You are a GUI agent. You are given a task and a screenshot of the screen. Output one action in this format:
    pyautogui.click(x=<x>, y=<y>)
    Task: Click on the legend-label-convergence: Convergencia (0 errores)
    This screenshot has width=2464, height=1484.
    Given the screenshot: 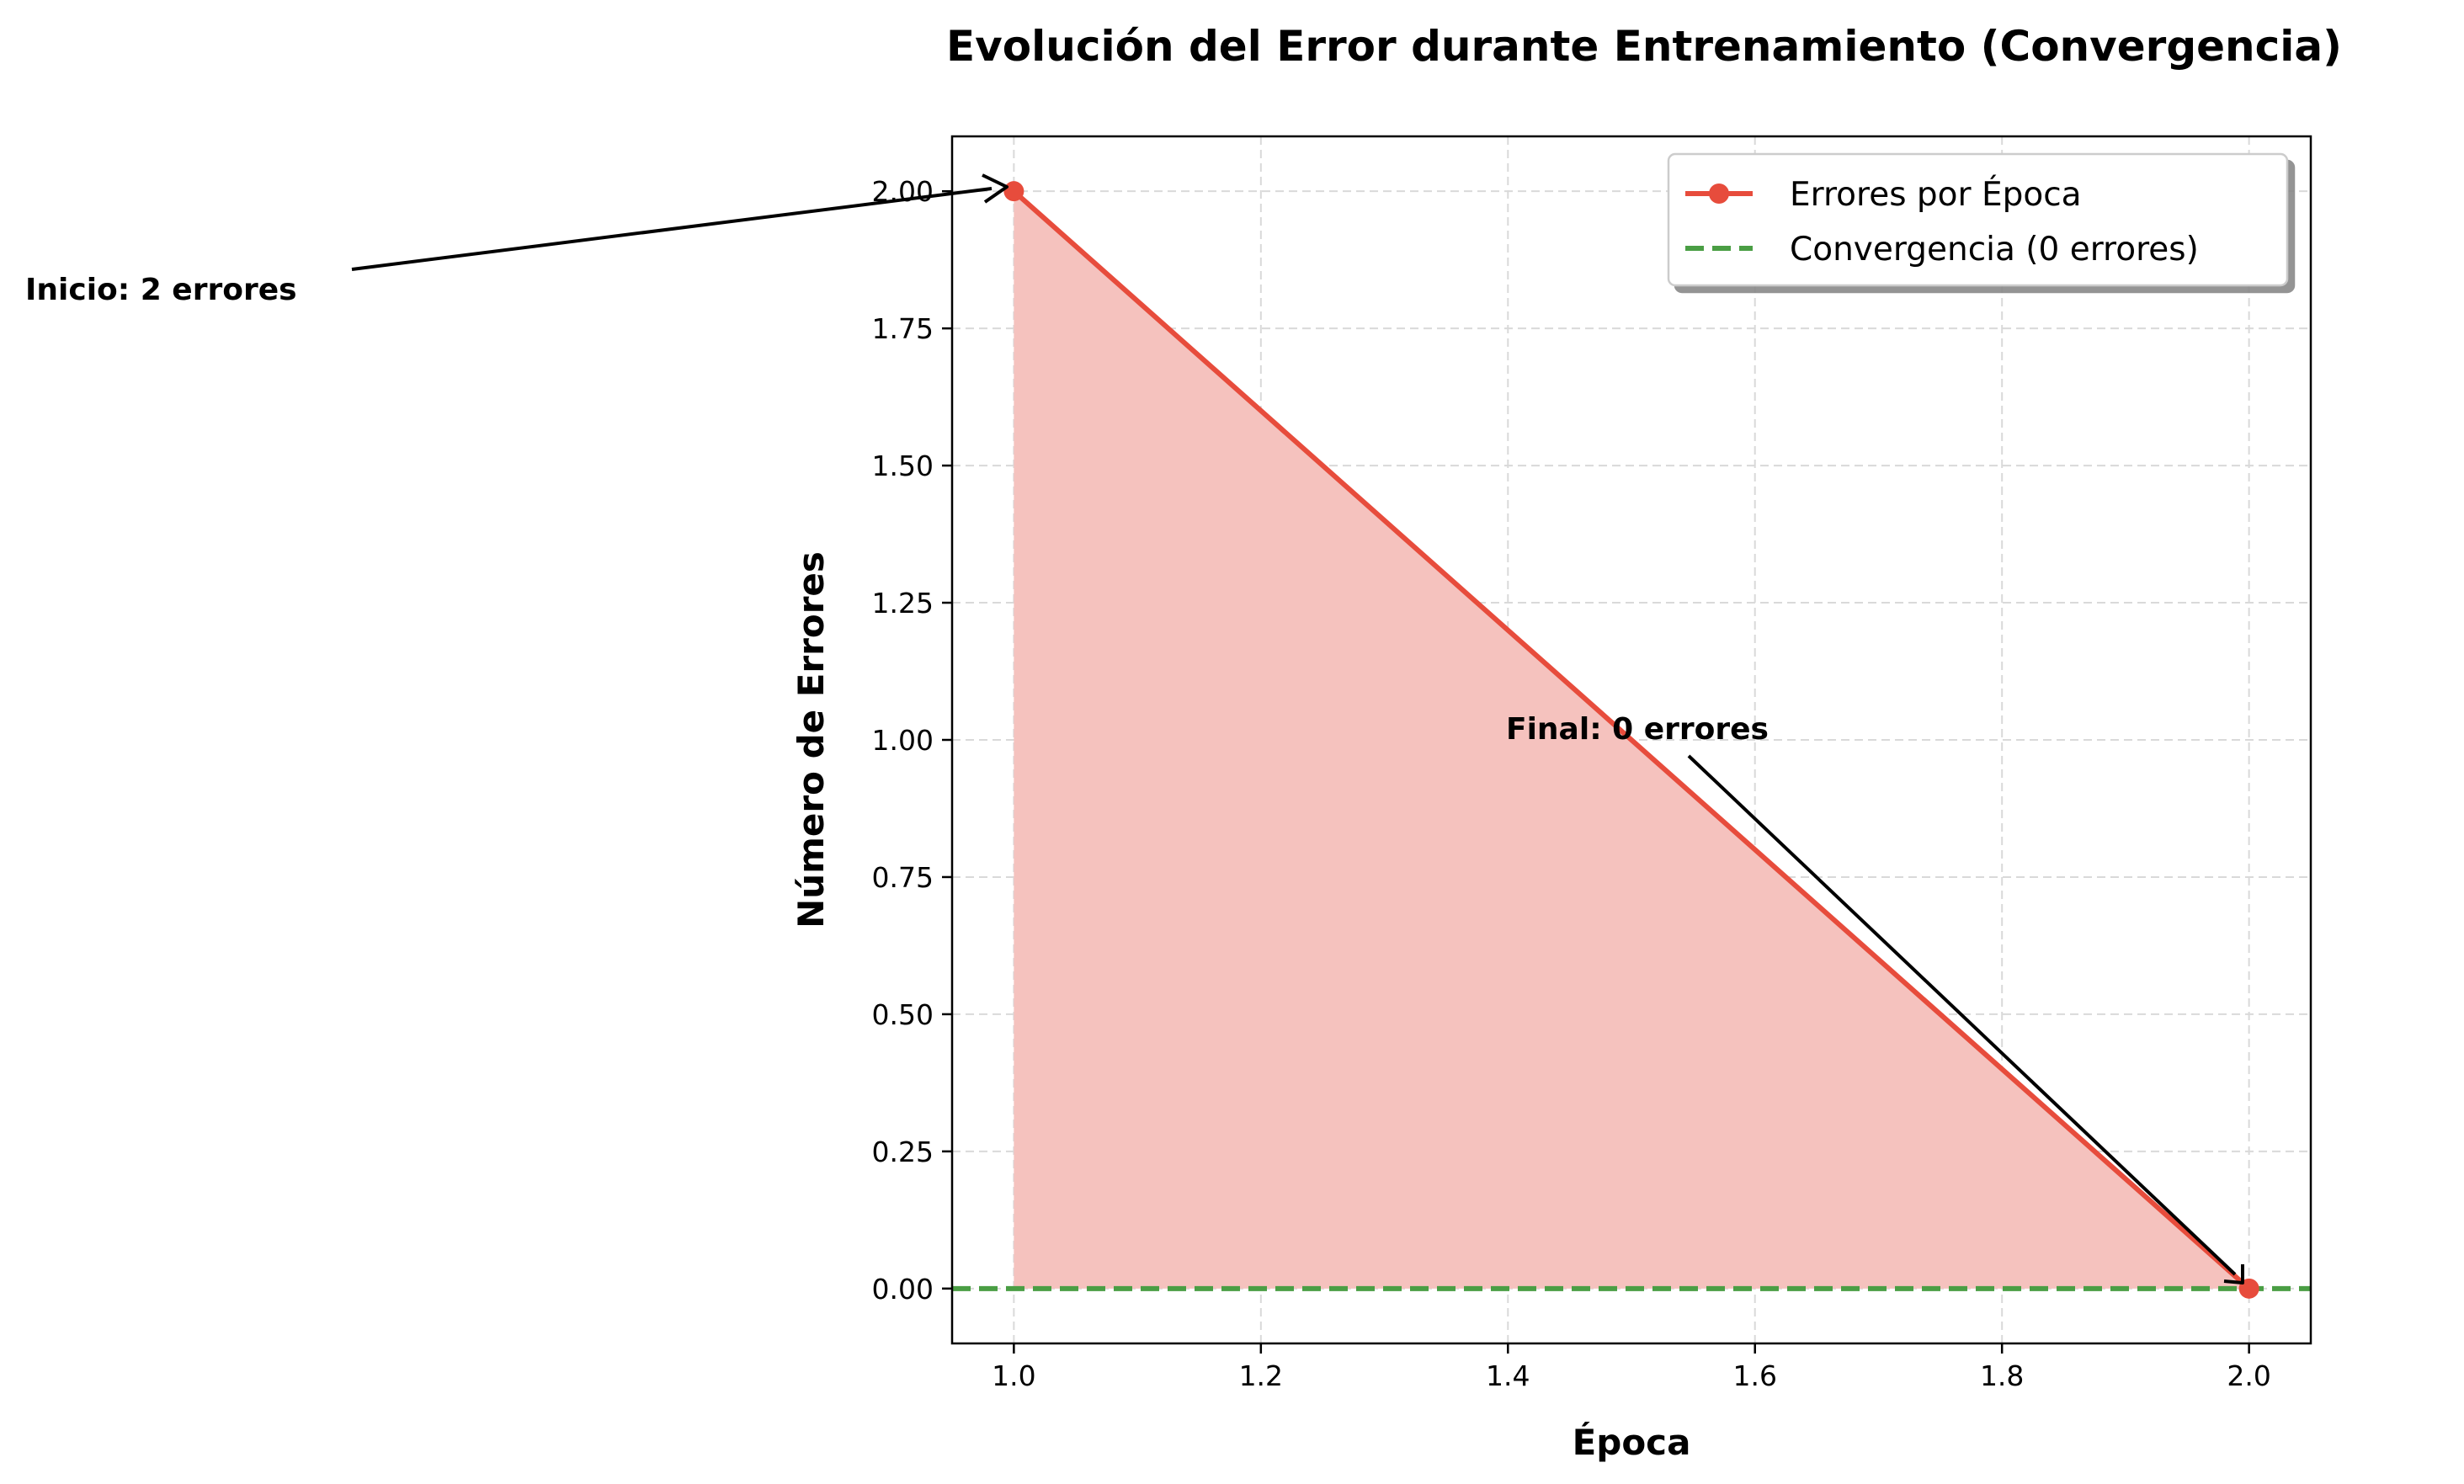 What is the action you would take?
    pyautogui.click(x=1994, y=250)
    